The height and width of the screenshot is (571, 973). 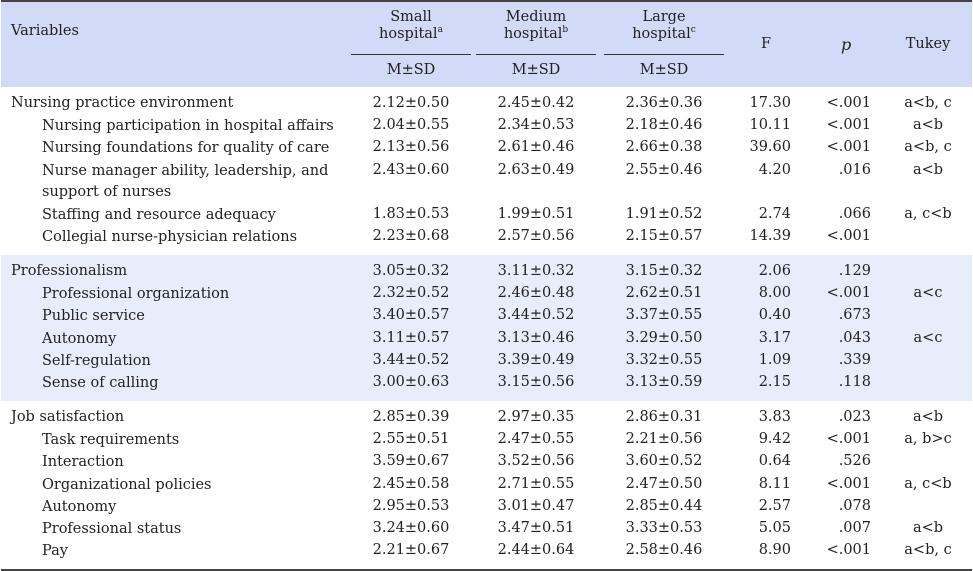 I want to click on cell-f-value: 0.40, so click(x=774, y=315).